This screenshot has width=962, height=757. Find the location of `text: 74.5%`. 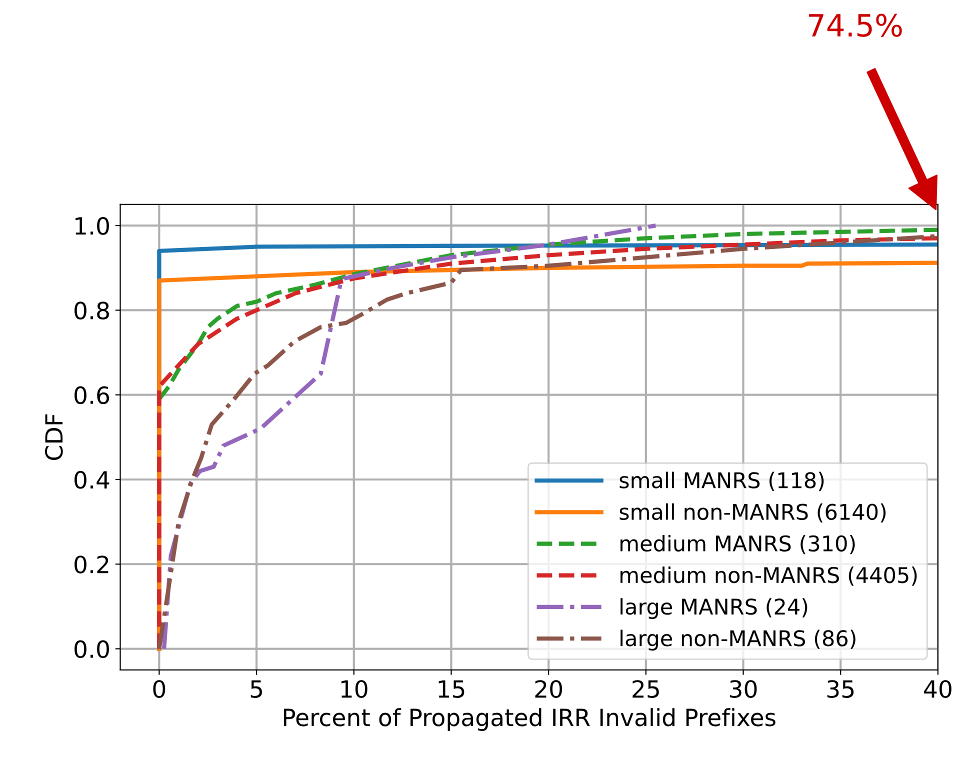

text: 74.5% is located at coordinates (855, 25).